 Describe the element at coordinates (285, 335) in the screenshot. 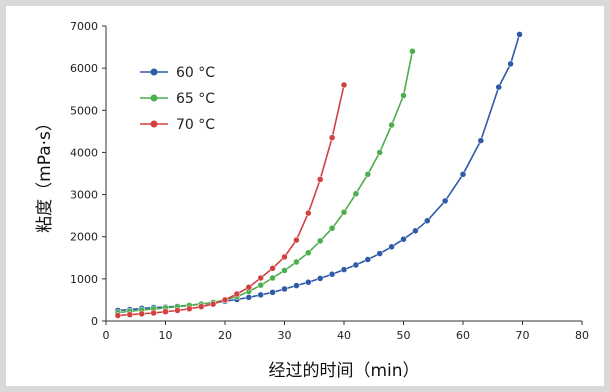

I see `x-tick-label: 30` at that location.